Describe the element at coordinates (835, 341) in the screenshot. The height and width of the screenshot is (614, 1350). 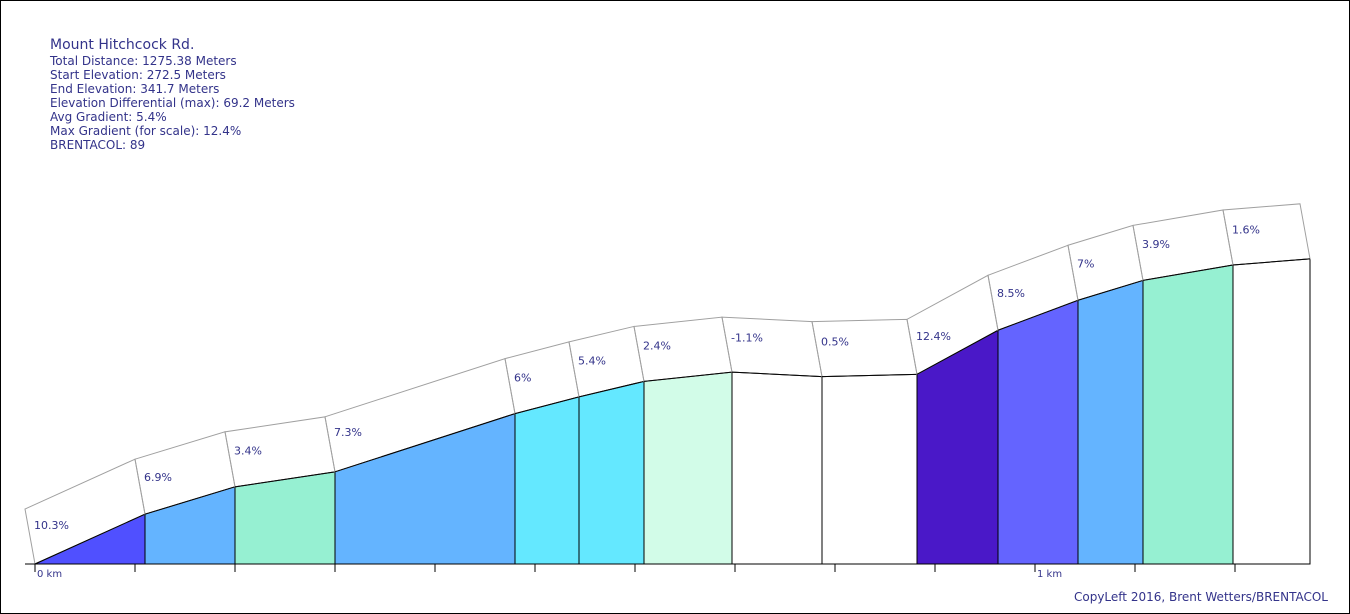
I see `gradient-label: 0.5%` at that location.